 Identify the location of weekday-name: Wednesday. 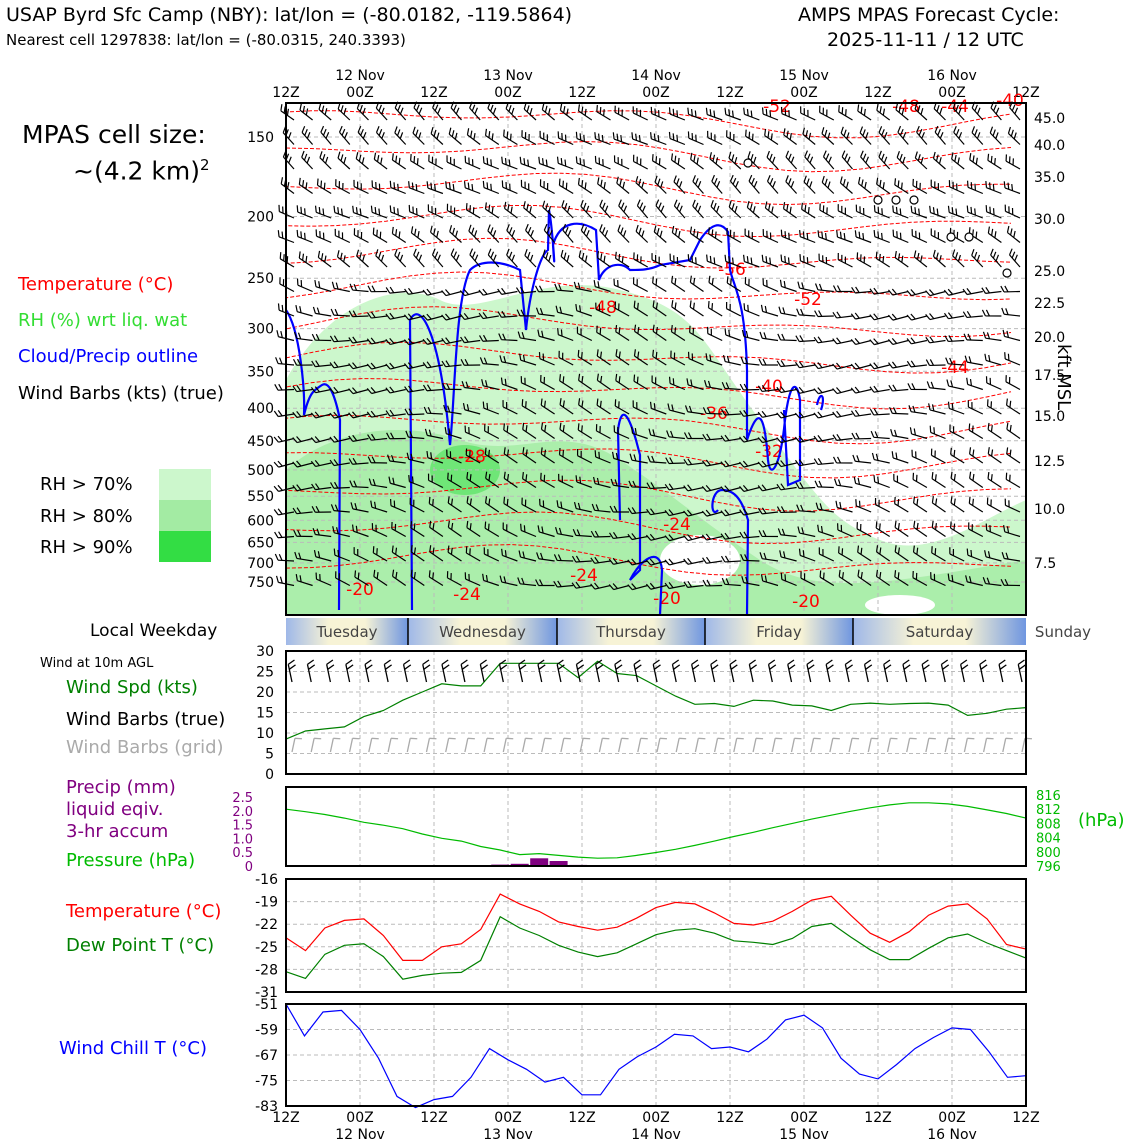
(482, 632).